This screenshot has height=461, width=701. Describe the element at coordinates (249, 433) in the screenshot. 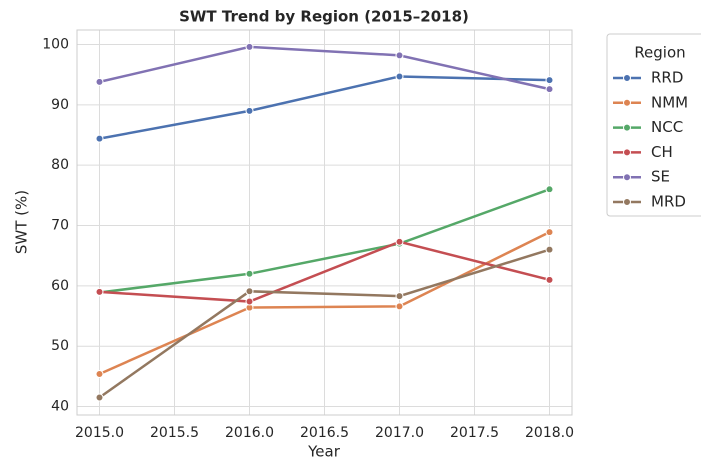

I see `x-tick-label: 2016.0` at that location.